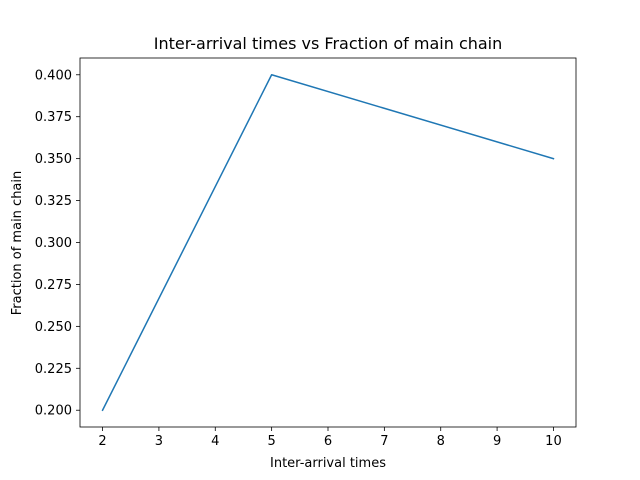  What do you see at coordinates (271, 441) in the screenshot?
I see `x-tick-label: 5` at bounding box center [271, 441].